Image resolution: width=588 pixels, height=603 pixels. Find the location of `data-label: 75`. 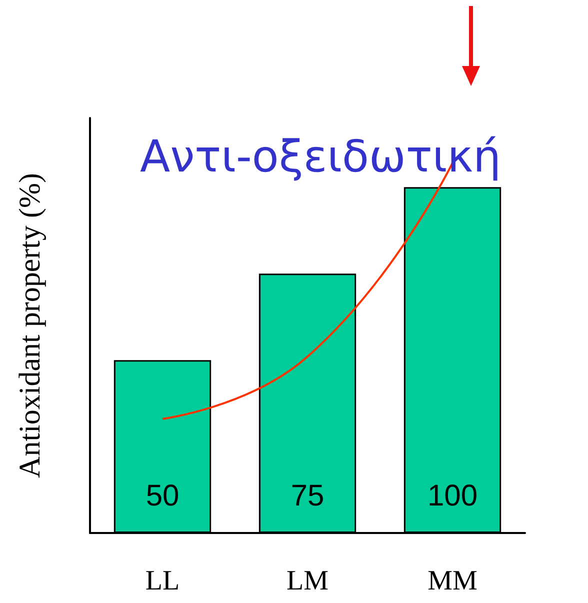

data-label: 75 is located at coordinates (307, 496).